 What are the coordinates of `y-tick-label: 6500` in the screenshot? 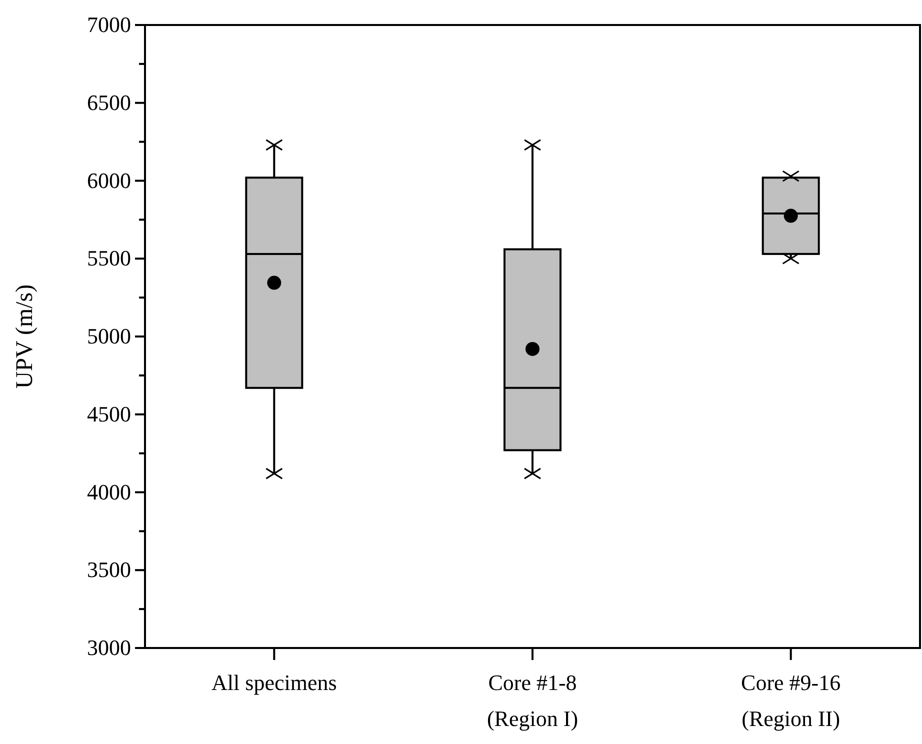 It's located at (109, 102).